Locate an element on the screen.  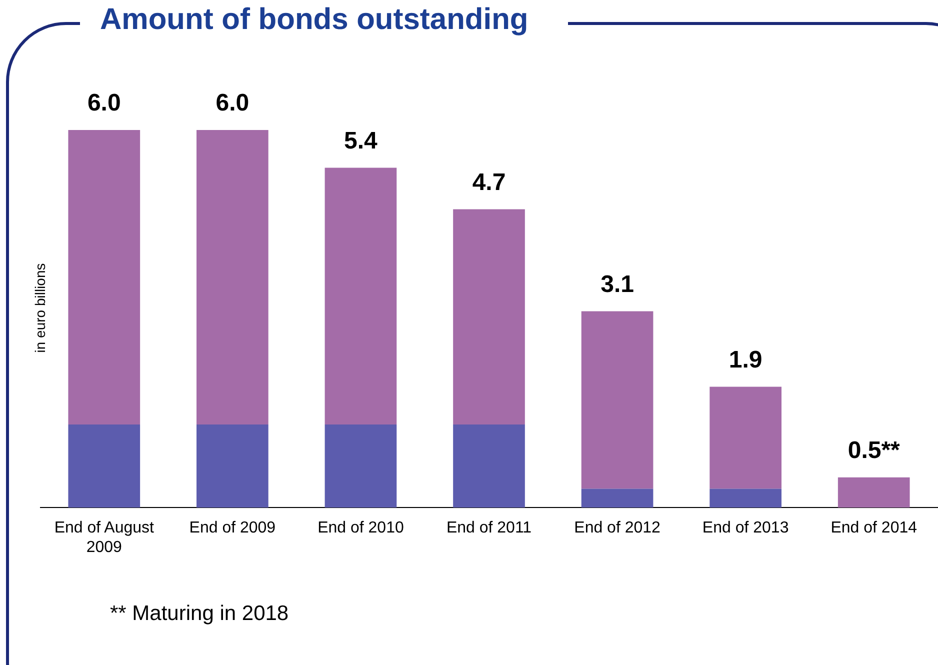
text: ** Maturing in 2018 is located at coordinates (199, 614).